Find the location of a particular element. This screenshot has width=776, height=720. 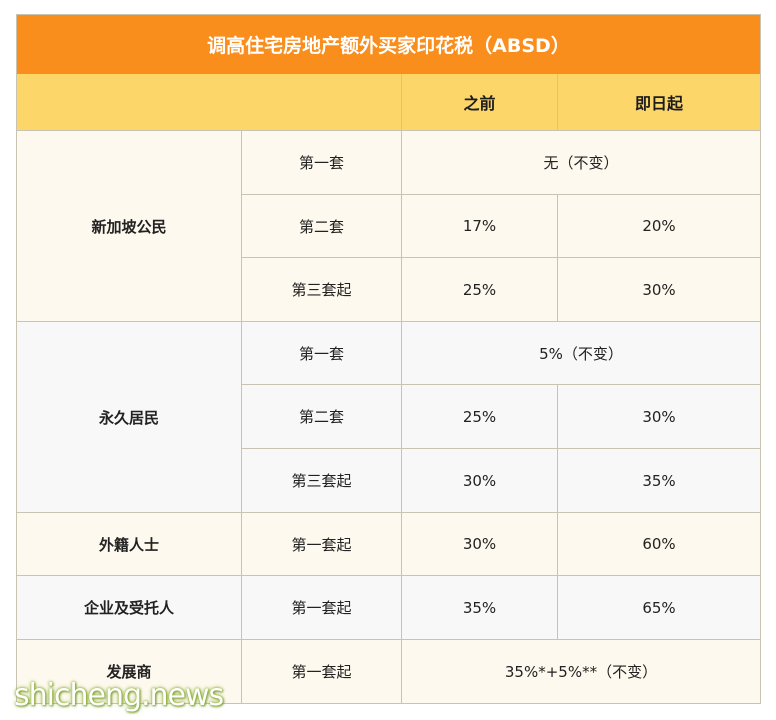

merged-value: 无（不变） is located at coordinates (581, 163).